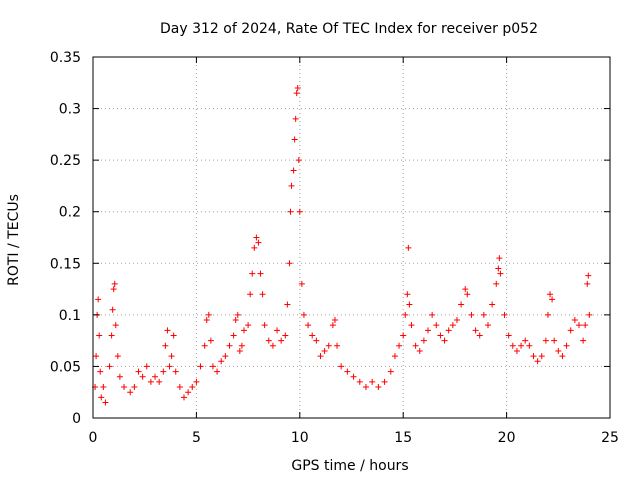 This screenshot has width=640, height=480. What do you see at coordinates (65, 161) in the screenshot?
I see `y-tick-label: 0.25` at bounding box center [65, 161].